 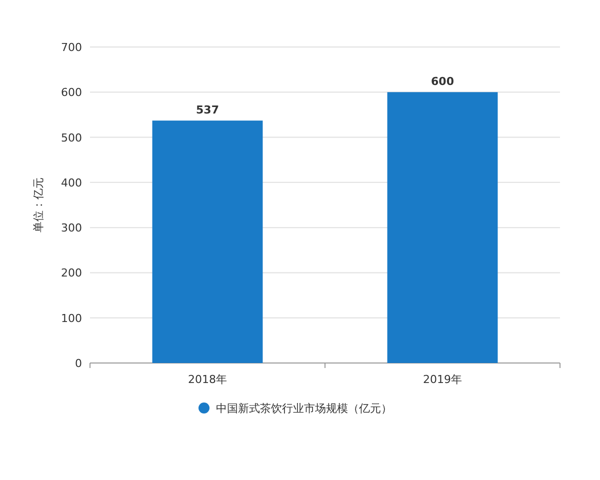 What do you see at coordinates (442, 81) in the screenshot?
I see `data-label: 600` at bounding box center [442, 81].